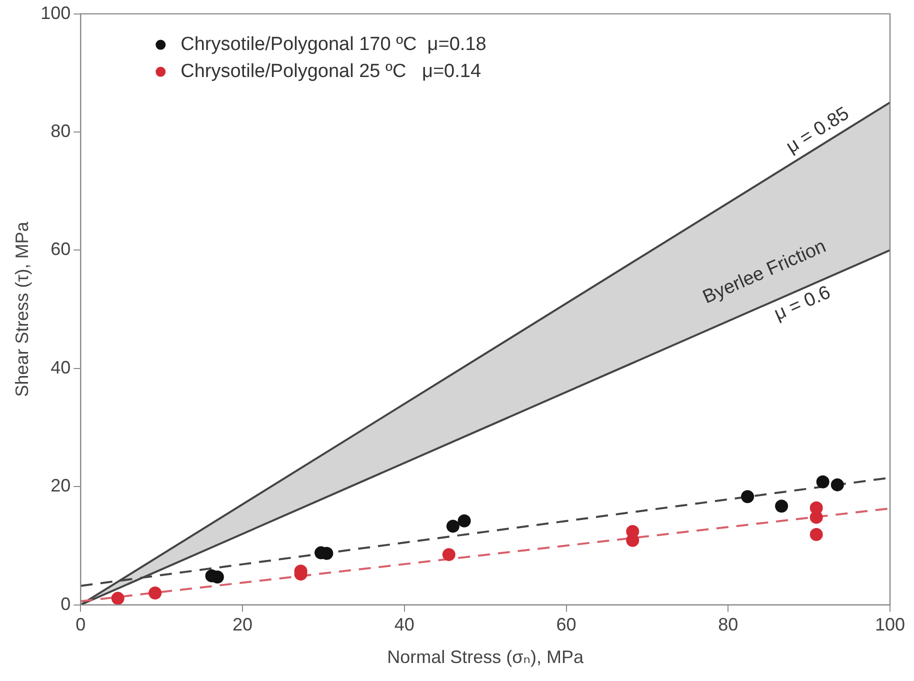  I want to click on annotation: μ = 0.85, so click(817, 130).